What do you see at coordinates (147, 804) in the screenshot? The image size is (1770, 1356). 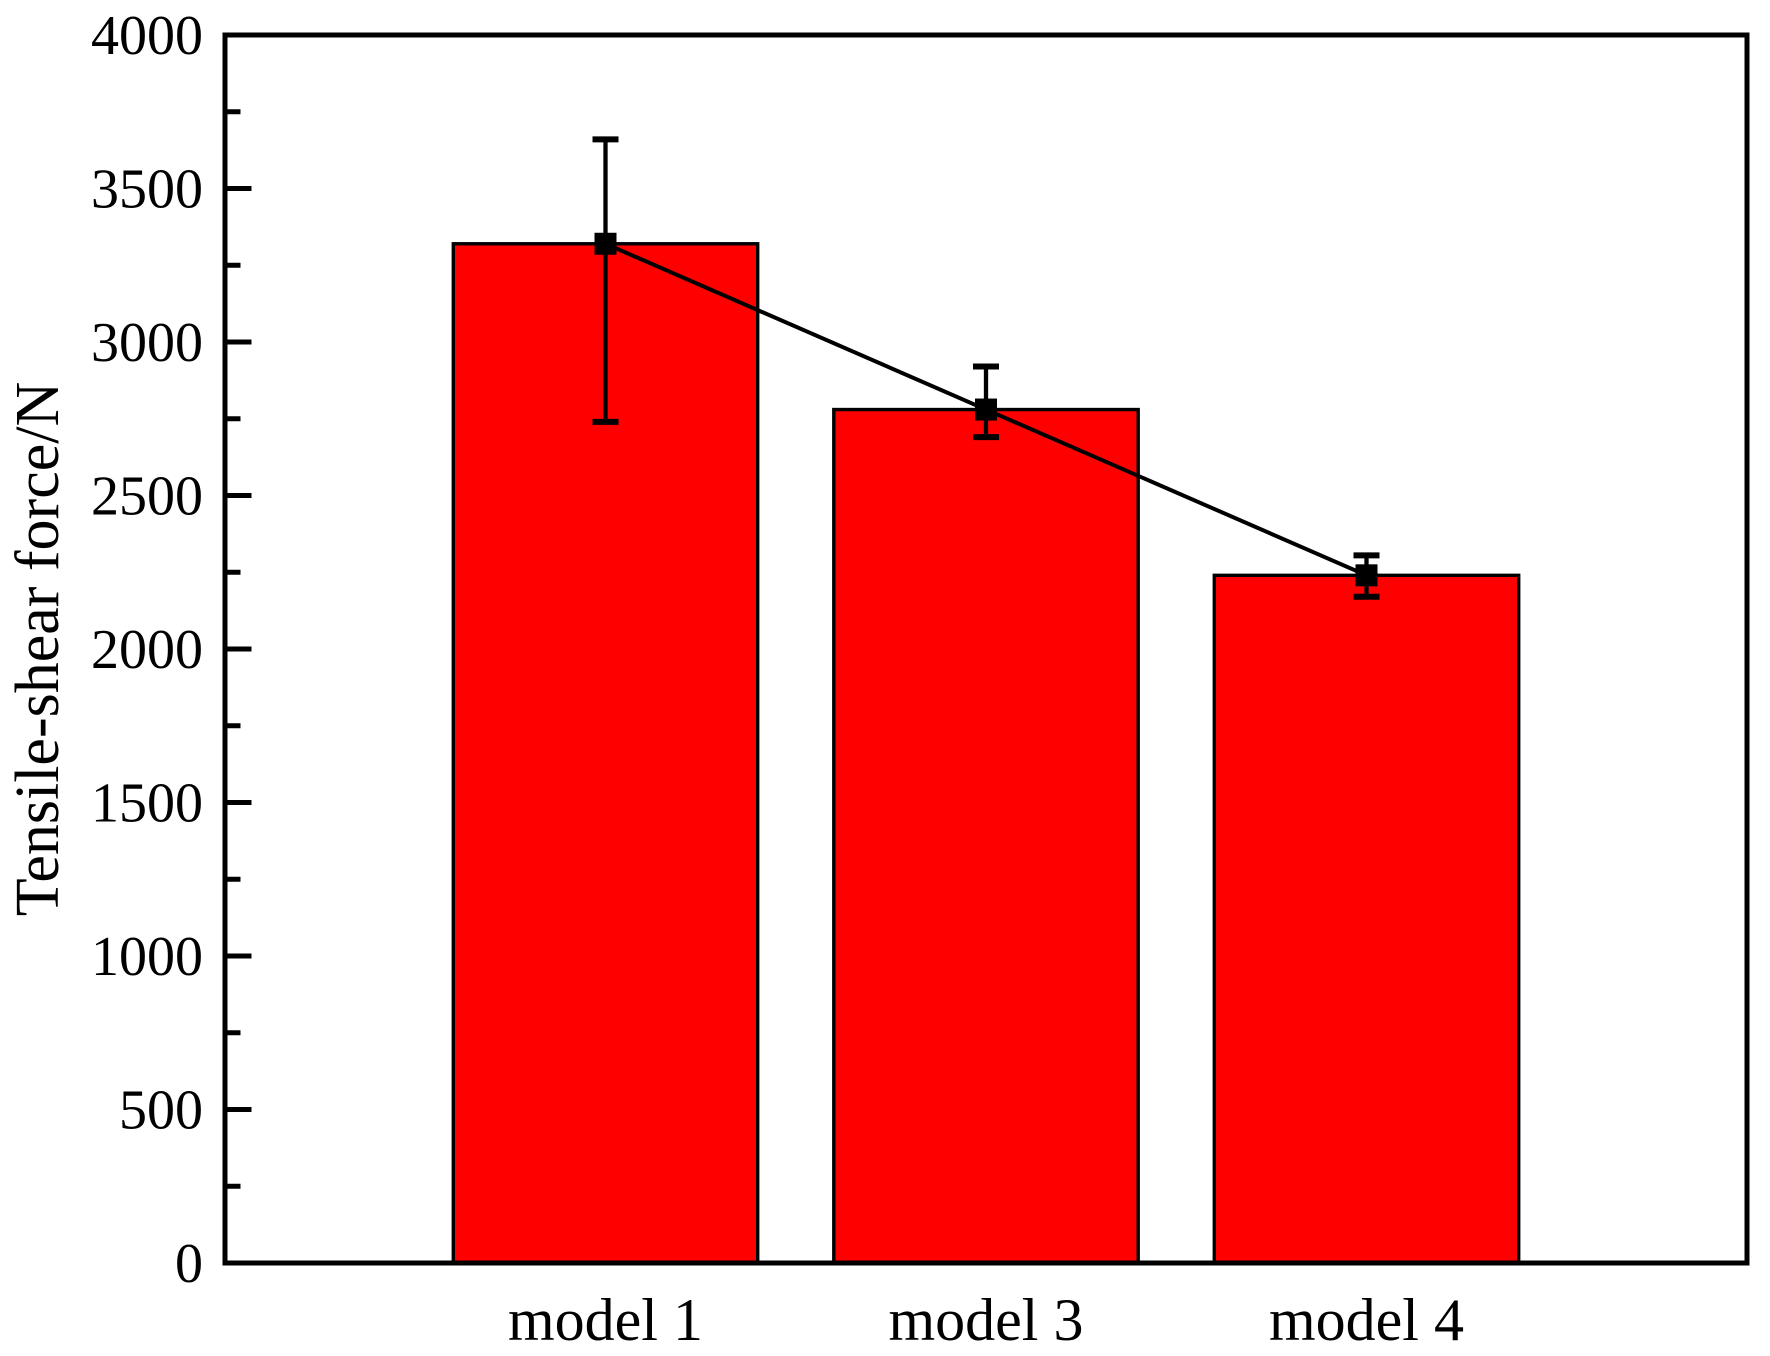 I see `y-tick-label: 1500` at bounding box center [147, 804].